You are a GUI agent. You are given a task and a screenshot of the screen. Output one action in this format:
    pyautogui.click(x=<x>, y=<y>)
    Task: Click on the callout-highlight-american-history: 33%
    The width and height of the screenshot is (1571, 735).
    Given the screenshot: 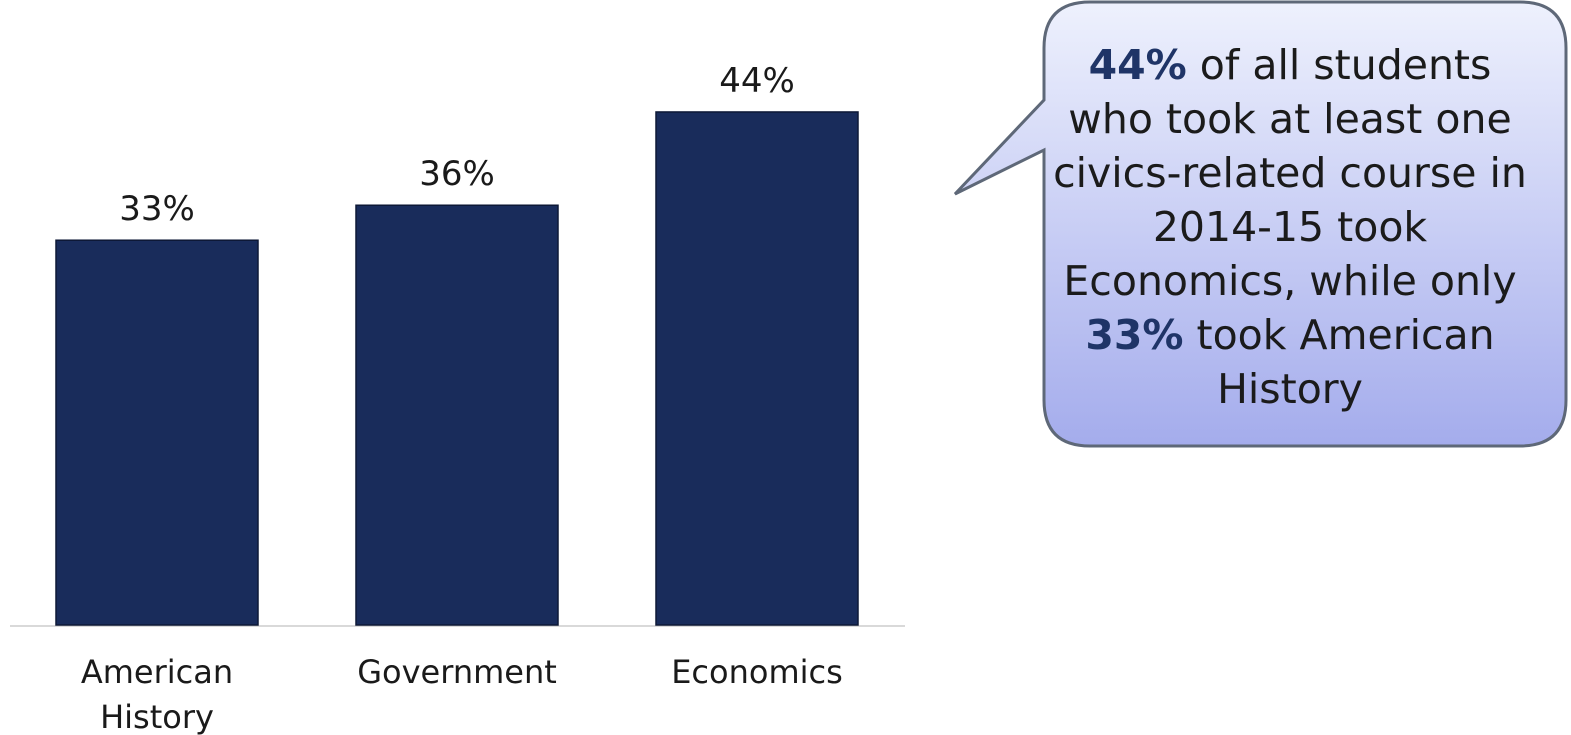 What is the action you would take?
    pyautogui.click(x=1134, y=335)
    